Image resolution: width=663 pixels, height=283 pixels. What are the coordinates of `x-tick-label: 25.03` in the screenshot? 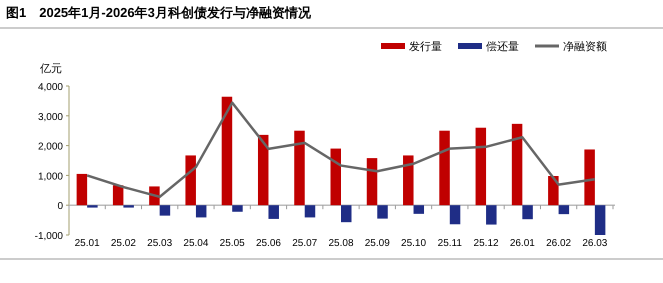 It's located at (160, 243).